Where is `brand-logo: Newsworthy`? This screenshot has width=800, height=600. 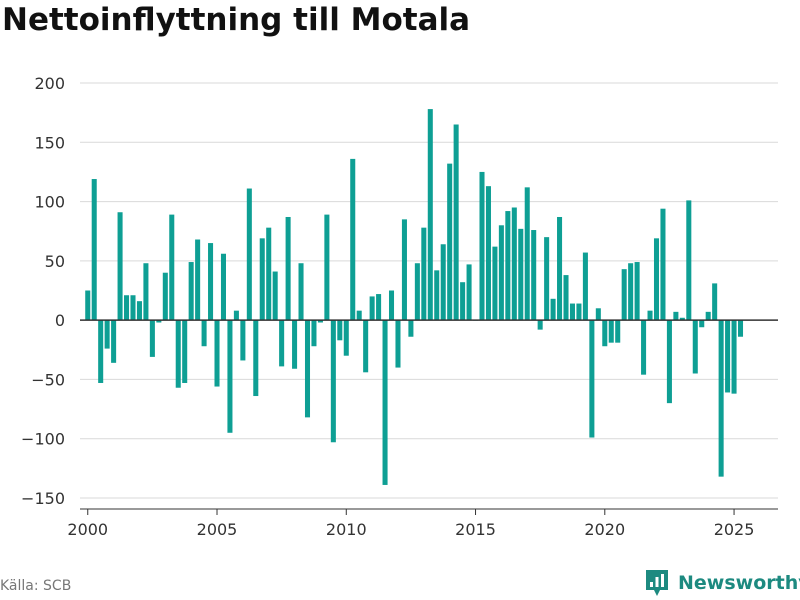
brand-logo: Newsworthy is located at coordinates (722, 583).